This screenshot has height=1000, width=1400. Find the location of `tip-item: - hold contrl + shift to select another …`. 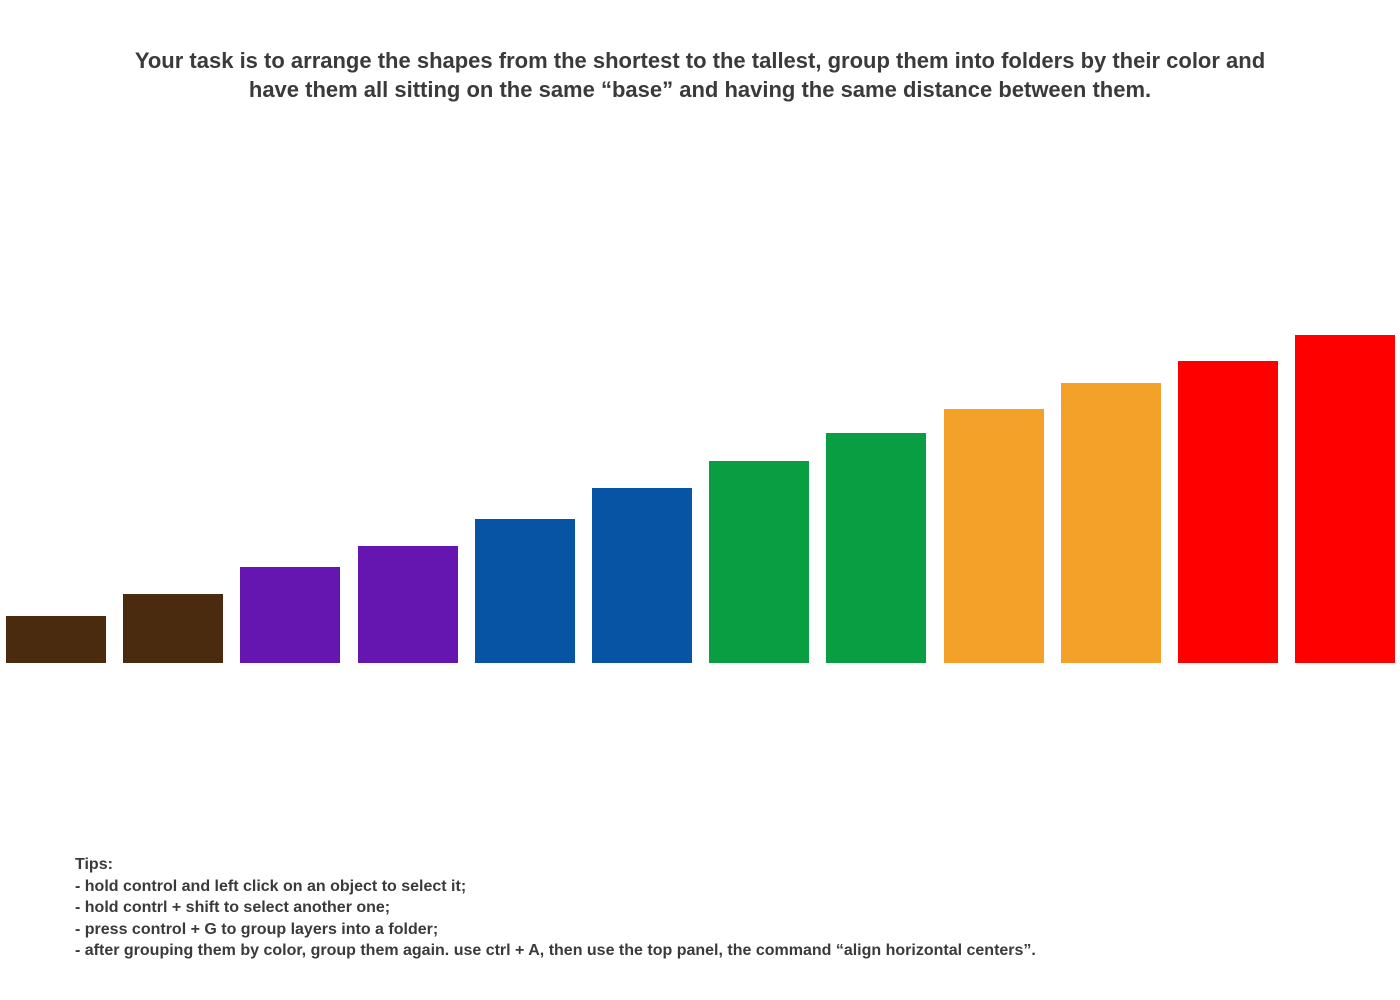

tip-item: - hold contrl + shift to select another … is located at coordinates (233, 907).